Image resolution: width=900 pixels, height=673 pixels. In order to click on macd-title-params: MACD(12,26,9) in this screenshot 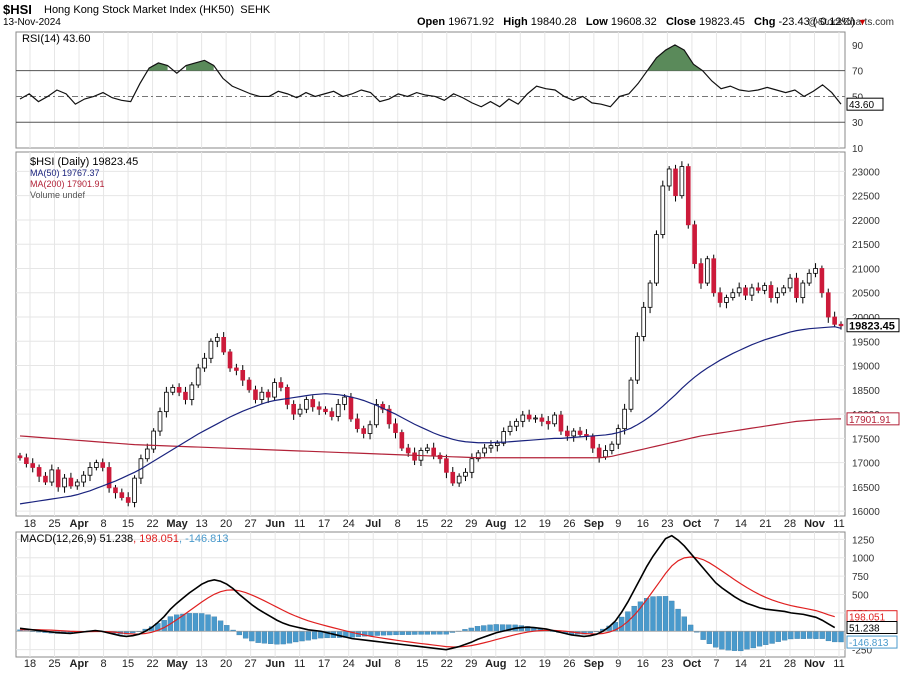, I will do `click(58, 539)`.